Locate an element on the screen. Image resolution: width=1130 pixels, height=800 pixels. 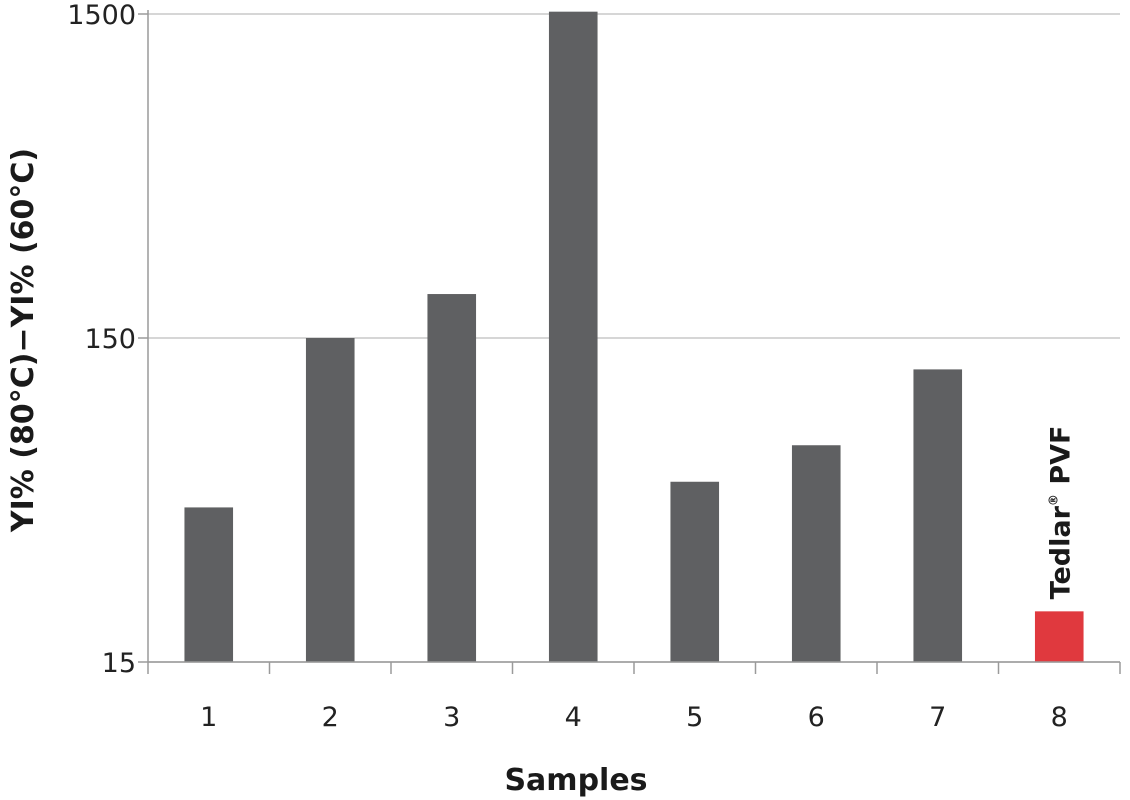
annotation-registered-mark: ® is located at coordinates (1053, 500).